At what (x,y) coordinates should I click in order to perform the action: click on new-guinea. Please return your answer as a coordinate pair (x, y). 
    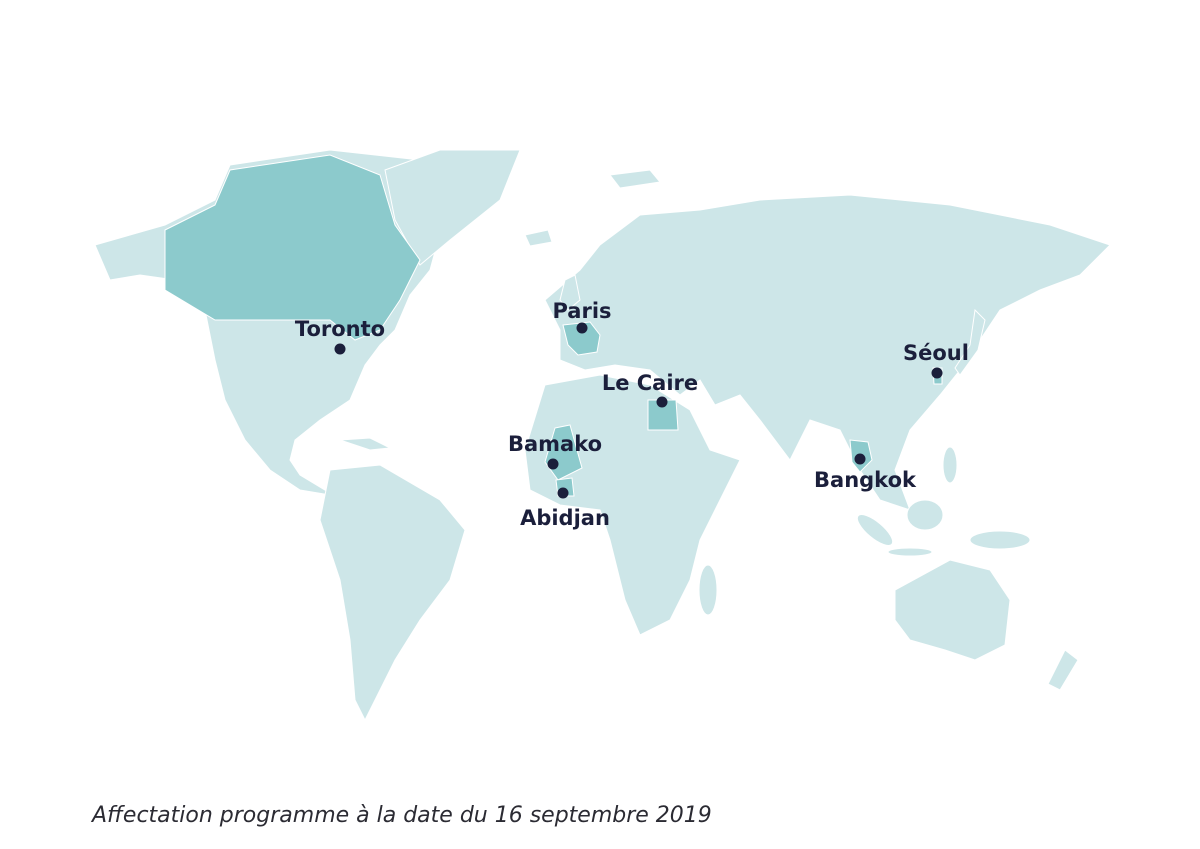
    Looking at the image, I should click on (1000, 540).